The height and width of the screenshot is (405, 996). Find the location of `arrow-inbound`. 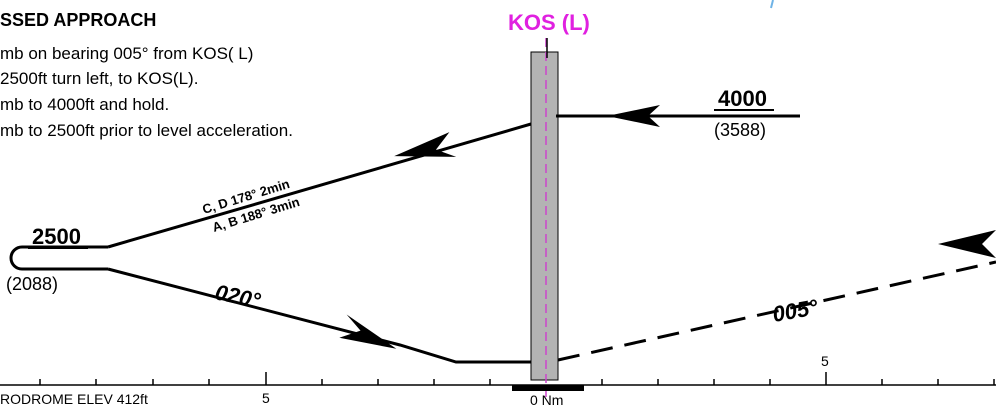

arrow-inbound is located at coordinates (967, 244).